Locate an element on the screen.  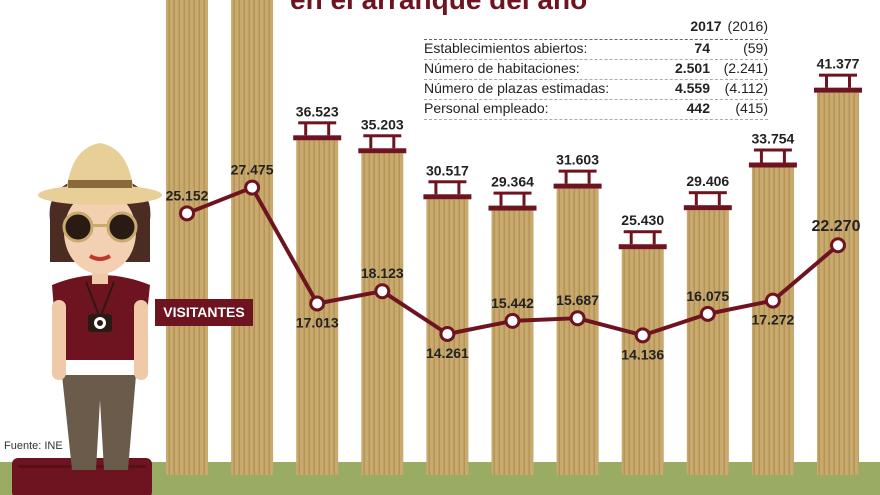
chart-title: en el arranque del año is located at coordinates (438, 8).